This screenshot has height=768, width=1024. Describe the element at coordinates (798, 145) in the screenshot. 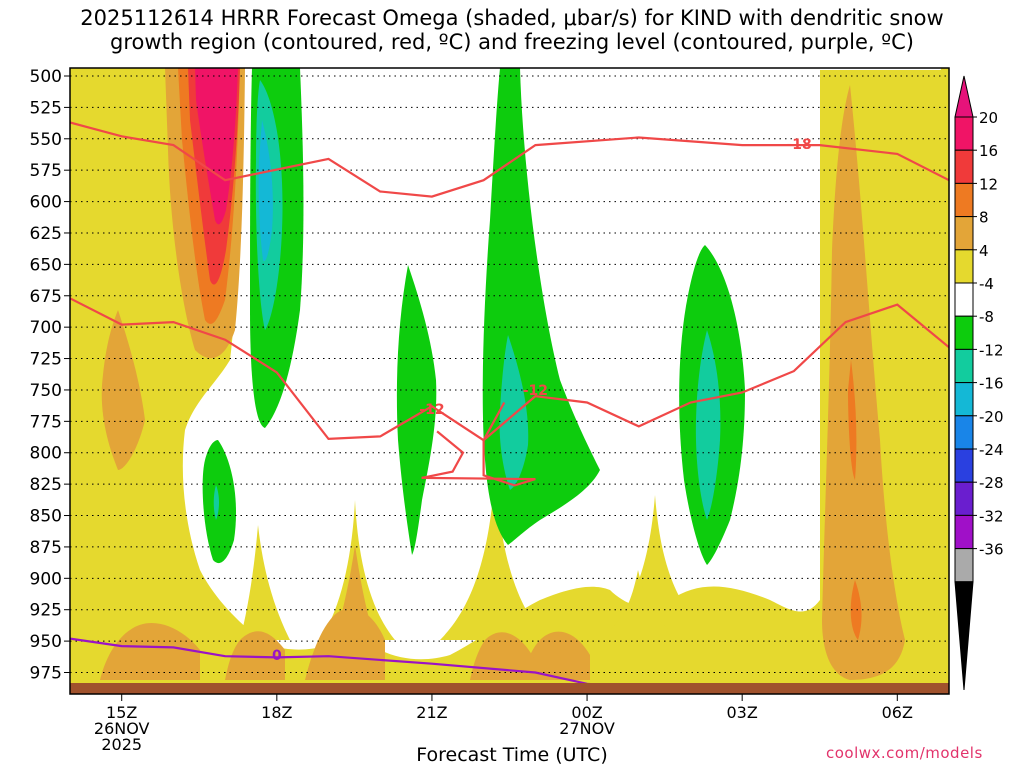

I see `contour-label-0: -18` at that location.